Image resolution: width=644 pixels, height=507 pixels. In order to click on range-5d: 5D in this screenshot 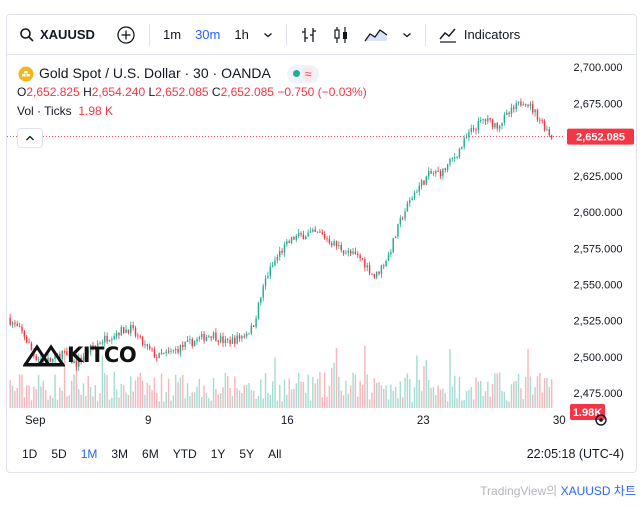, I will do `click(59, 454)`.